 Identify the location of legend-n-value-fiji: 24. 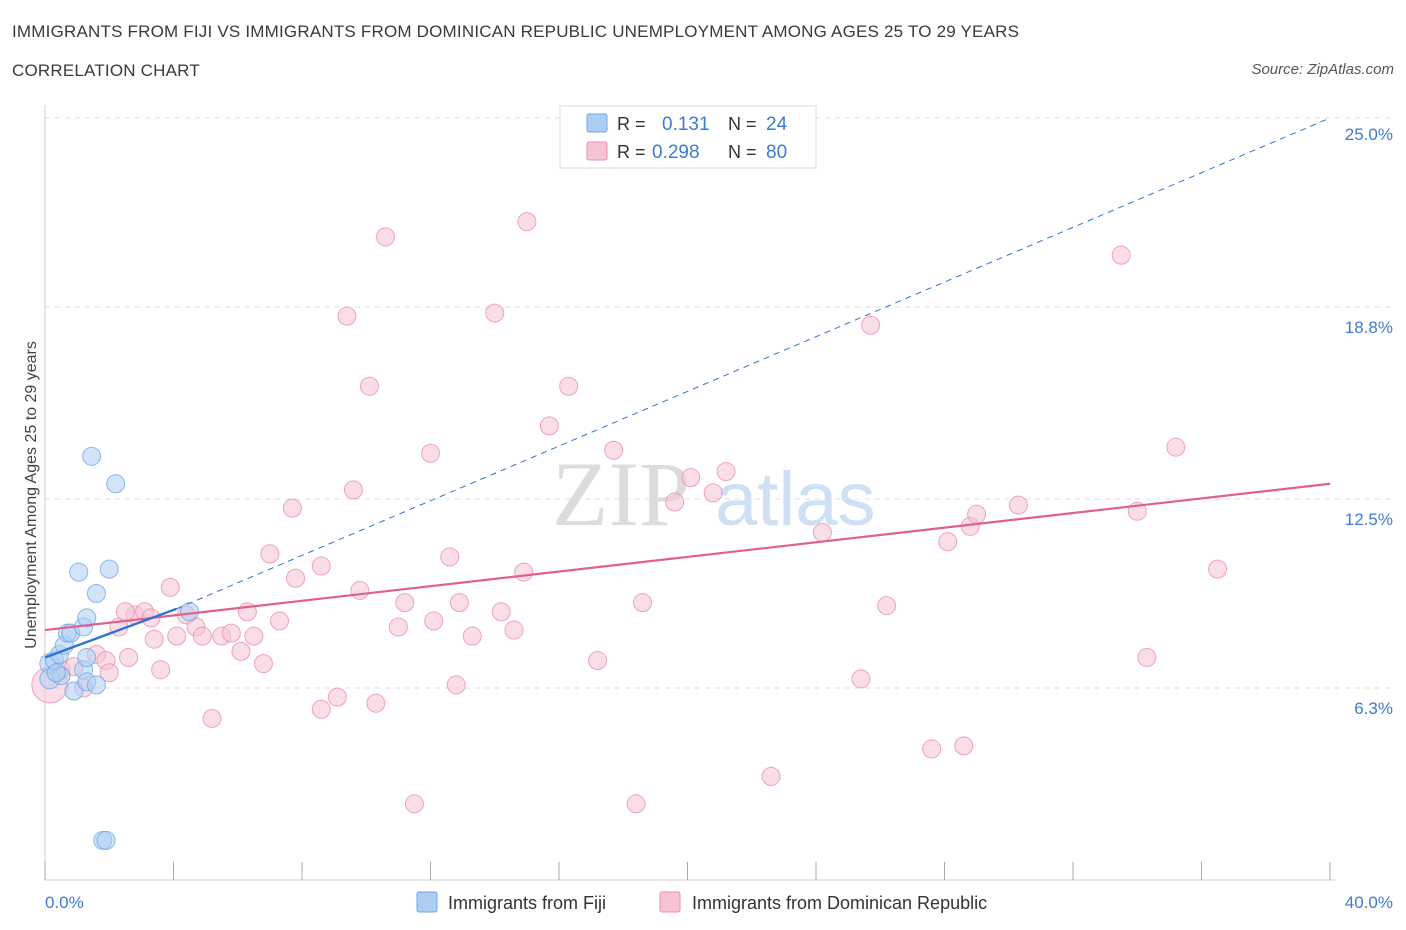
(777, 124).